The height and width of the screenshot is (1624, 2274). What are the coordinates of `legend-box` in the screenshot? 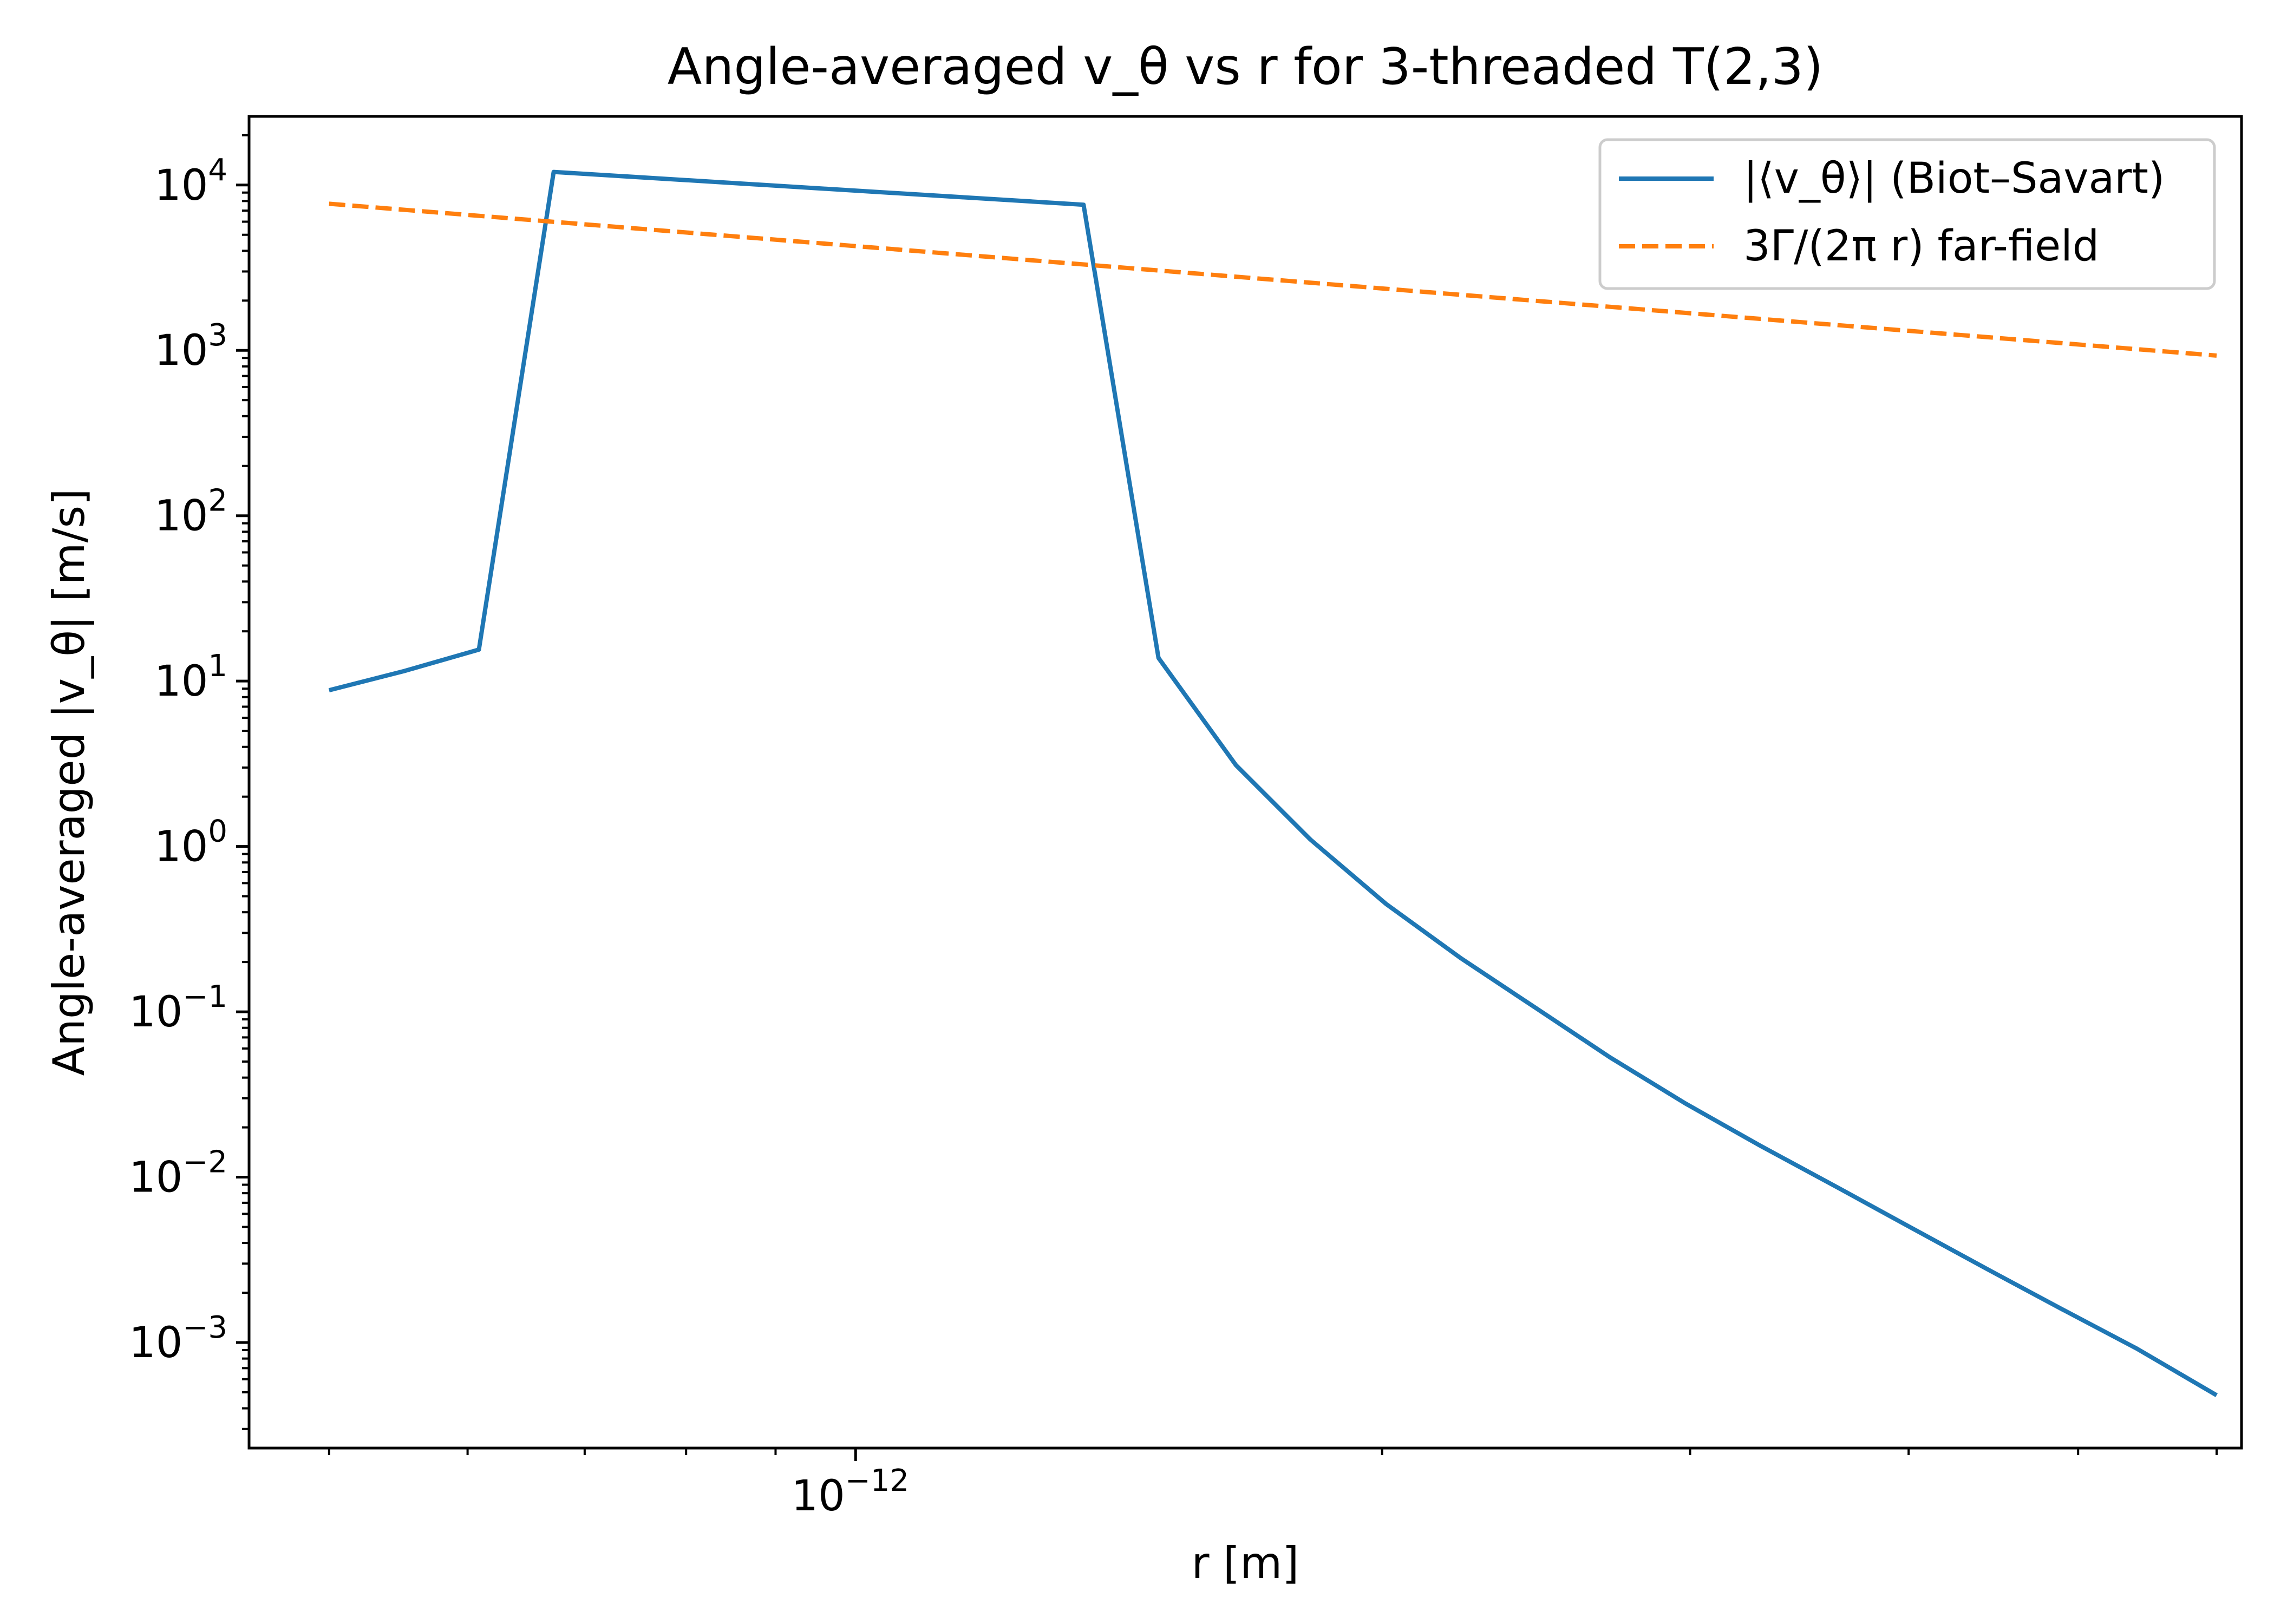 It's located at (1907, 214).